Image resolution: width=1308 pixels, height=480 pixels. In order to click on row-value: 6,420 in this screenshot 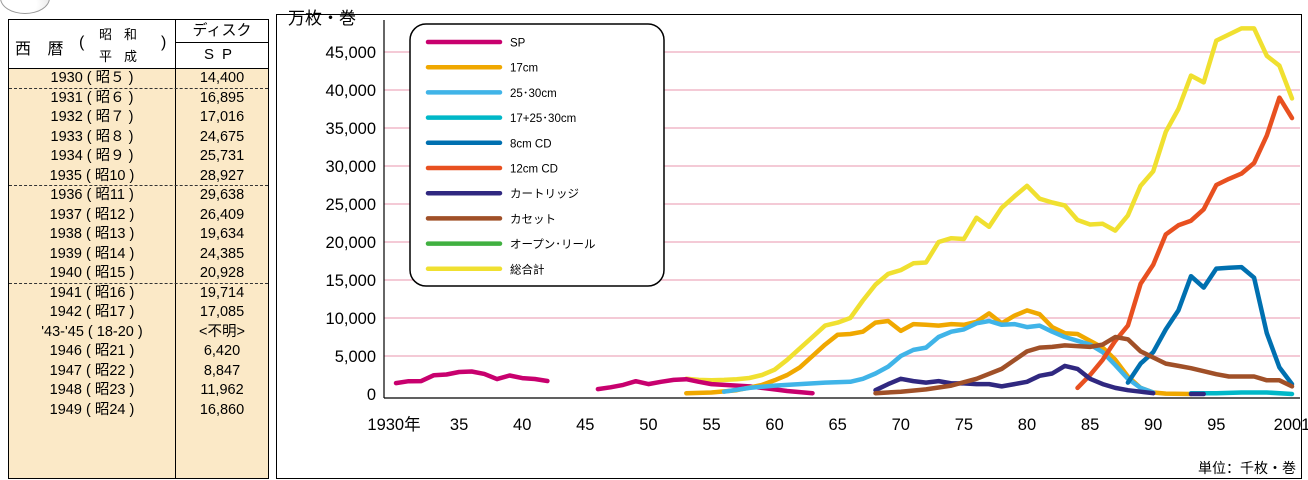, I will do `click(222, 351)`.